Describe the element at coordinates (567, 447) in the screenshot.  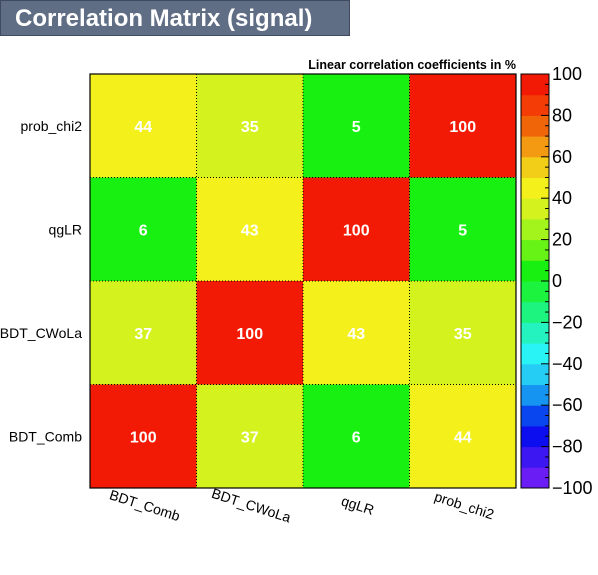
I see `color-scale-tick-label: −80` at that location.